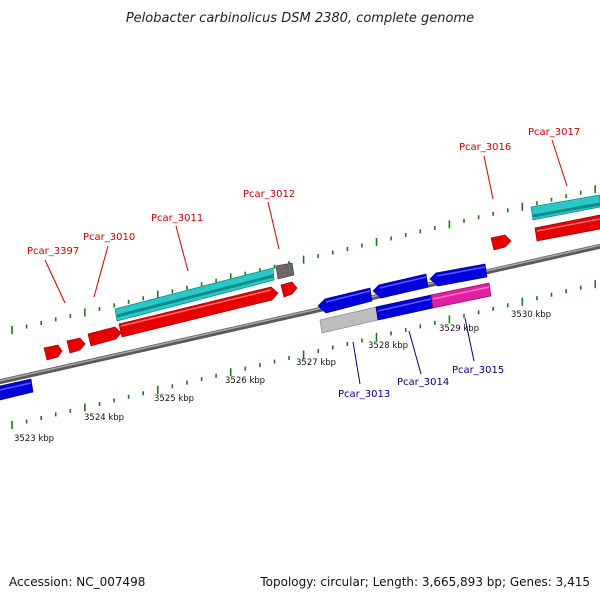 The width and height of the screenshot is (600, 600). What do you see at coordinates (567, 228) in the screenshot?
I see `gene-pcar-3017-red` at bounding box center [567, 228].